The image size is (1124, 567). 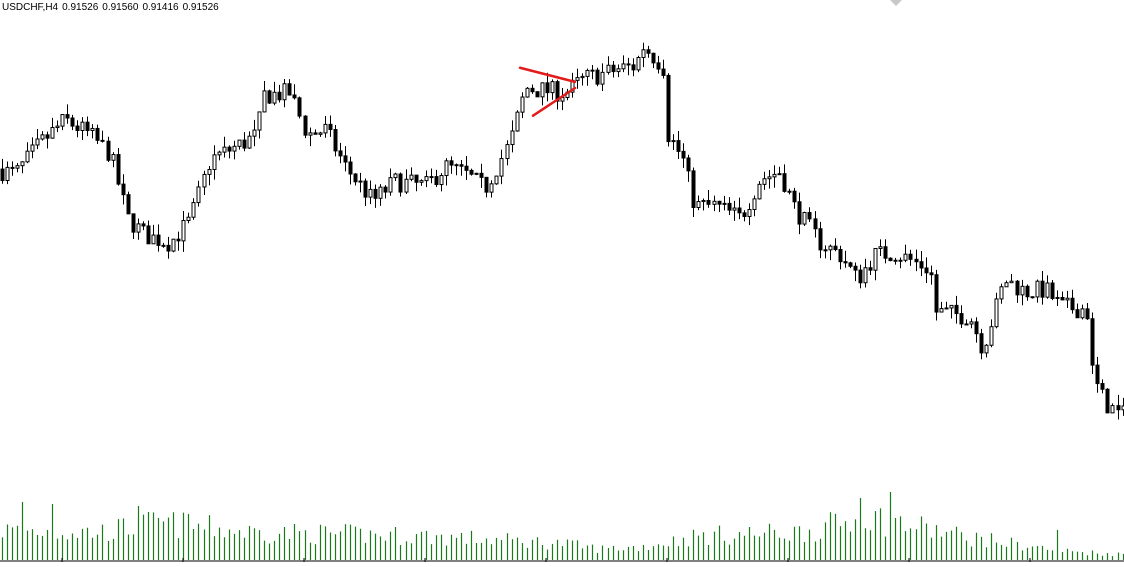 What do you see at coordinates (547, 75) in the screenshot?
I see `triangle-upper-line` at bounding box center [547, 75].